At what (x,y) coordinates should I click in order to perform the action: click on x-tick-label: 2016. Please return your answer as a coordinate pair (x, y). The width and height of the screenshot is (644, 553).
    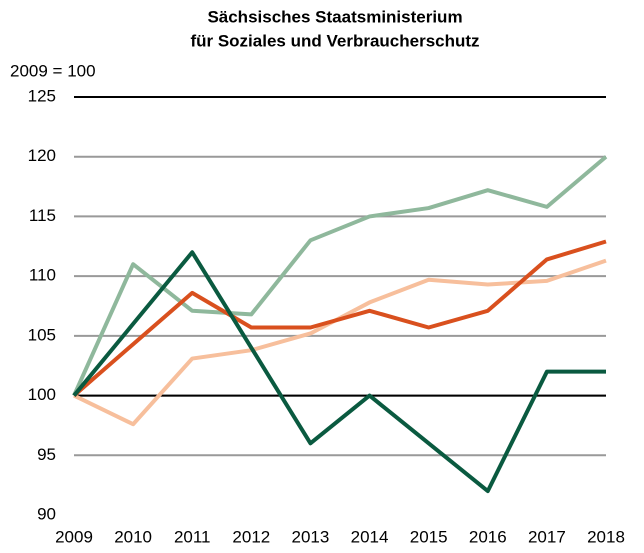
    Looking at the image, I should click on (488, 536).